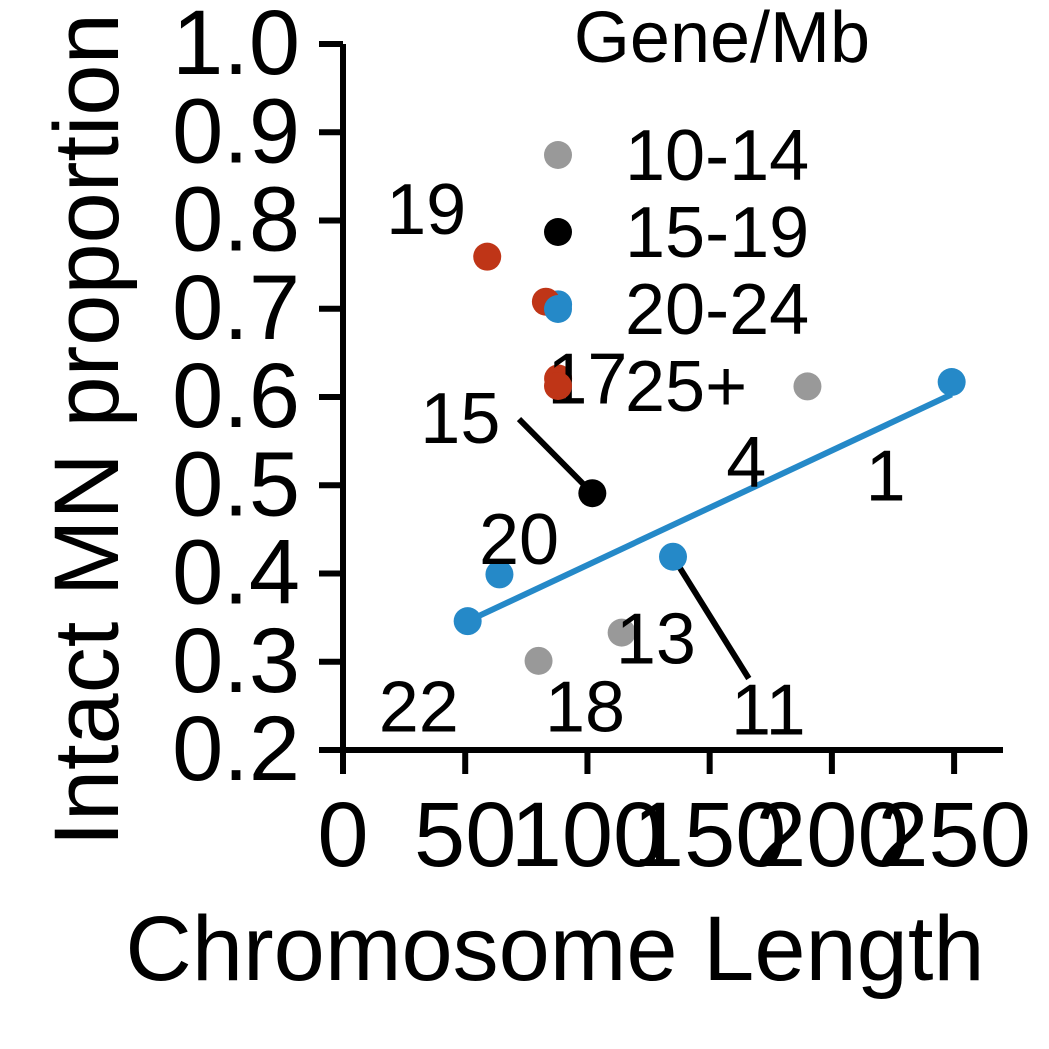 The height and width of the screenshot is (1049, 1049). Describe the element at coordinates (236, 396) in the screenshot. I see `y-tick-label: 0.6` at that location.